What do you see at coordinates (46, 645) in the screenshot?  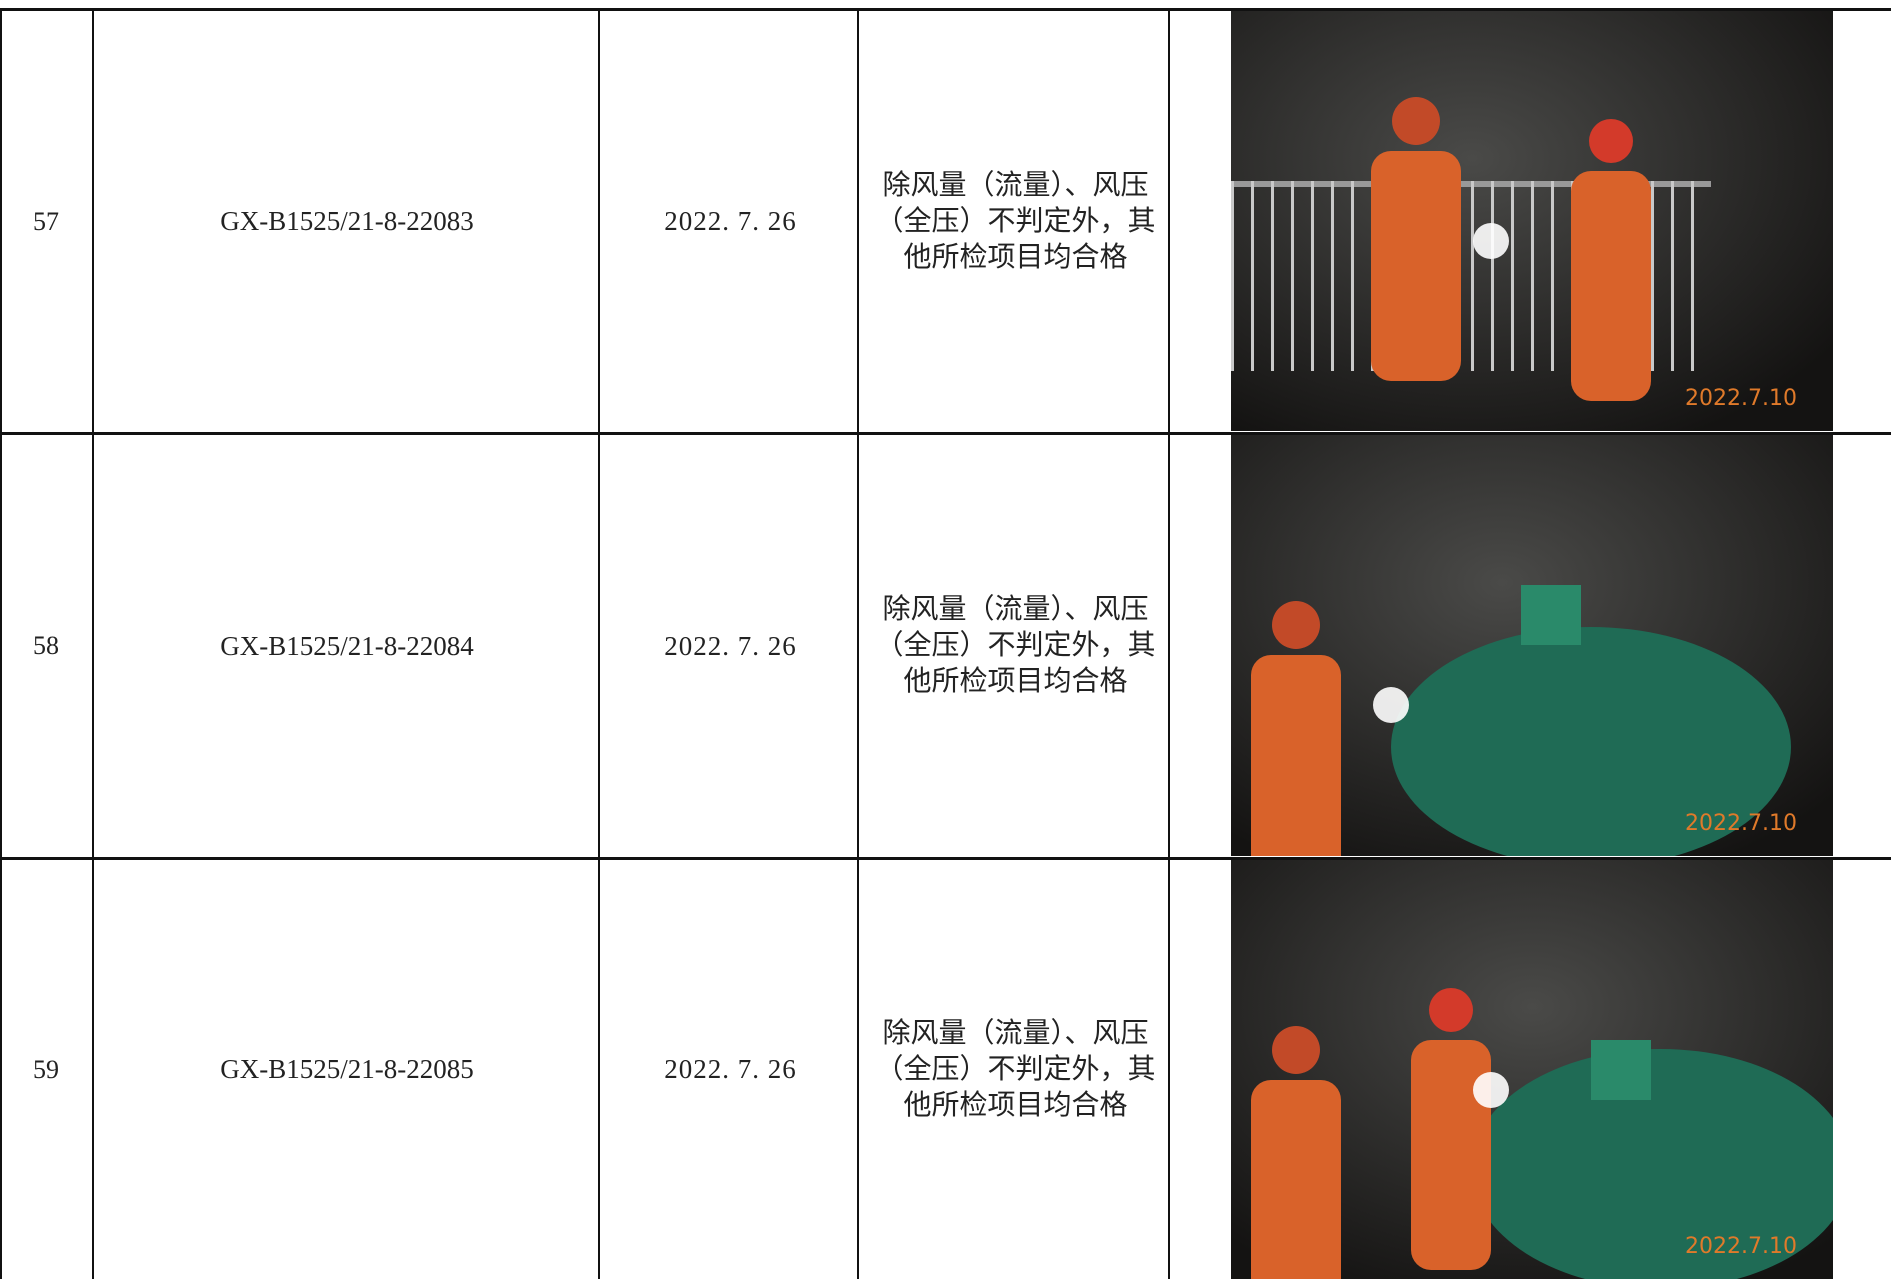 I see `row-number: 58` at bounding box center [46, 645].